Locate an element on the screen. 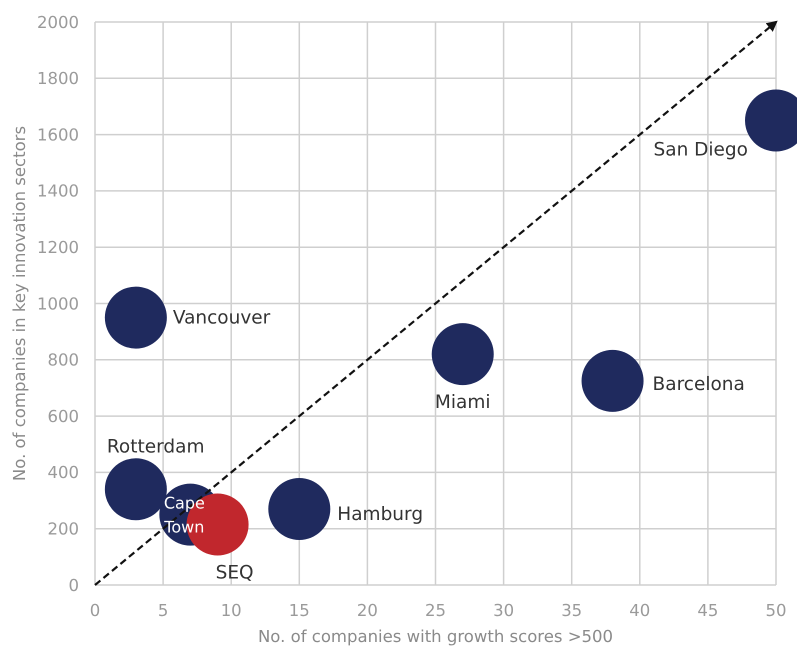 The image size is (797, 651). series-label: Barcelona is located at coordinates (698, 384).